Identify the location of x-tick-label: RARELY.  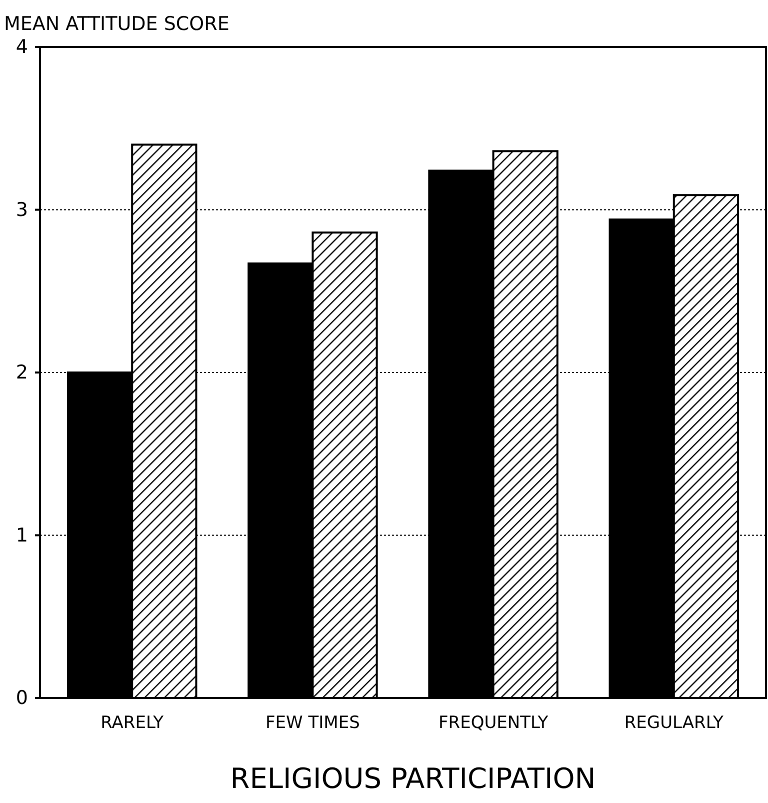
(132, 723).